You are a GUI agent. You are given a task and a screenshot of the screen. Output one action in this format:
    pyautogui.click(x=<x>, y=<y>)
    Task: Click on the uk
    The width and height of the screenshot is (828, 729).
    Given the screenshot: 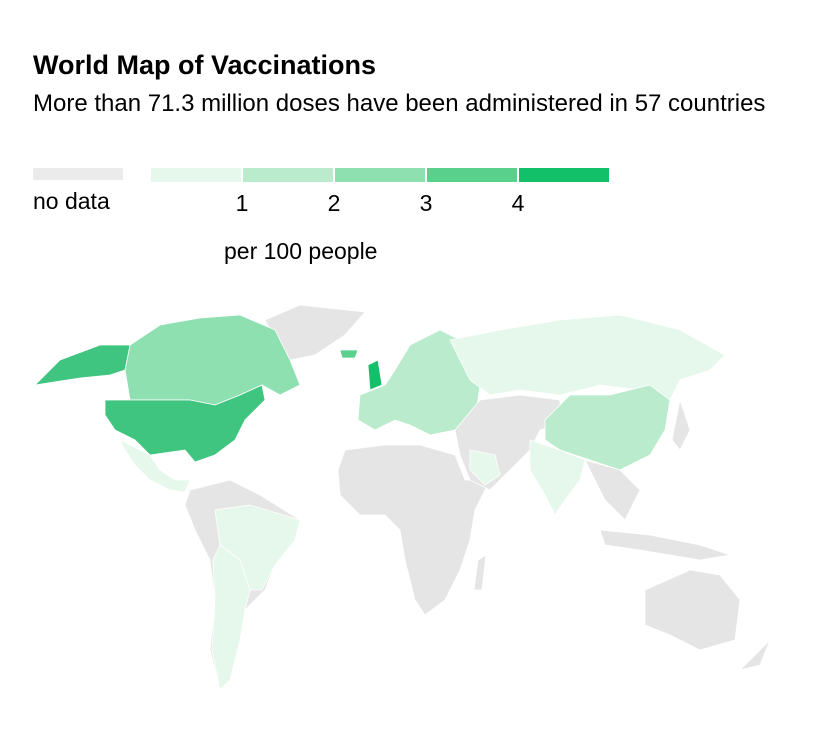 What is the action you would take?
    pyautogui.click(x=375, y=375)
    